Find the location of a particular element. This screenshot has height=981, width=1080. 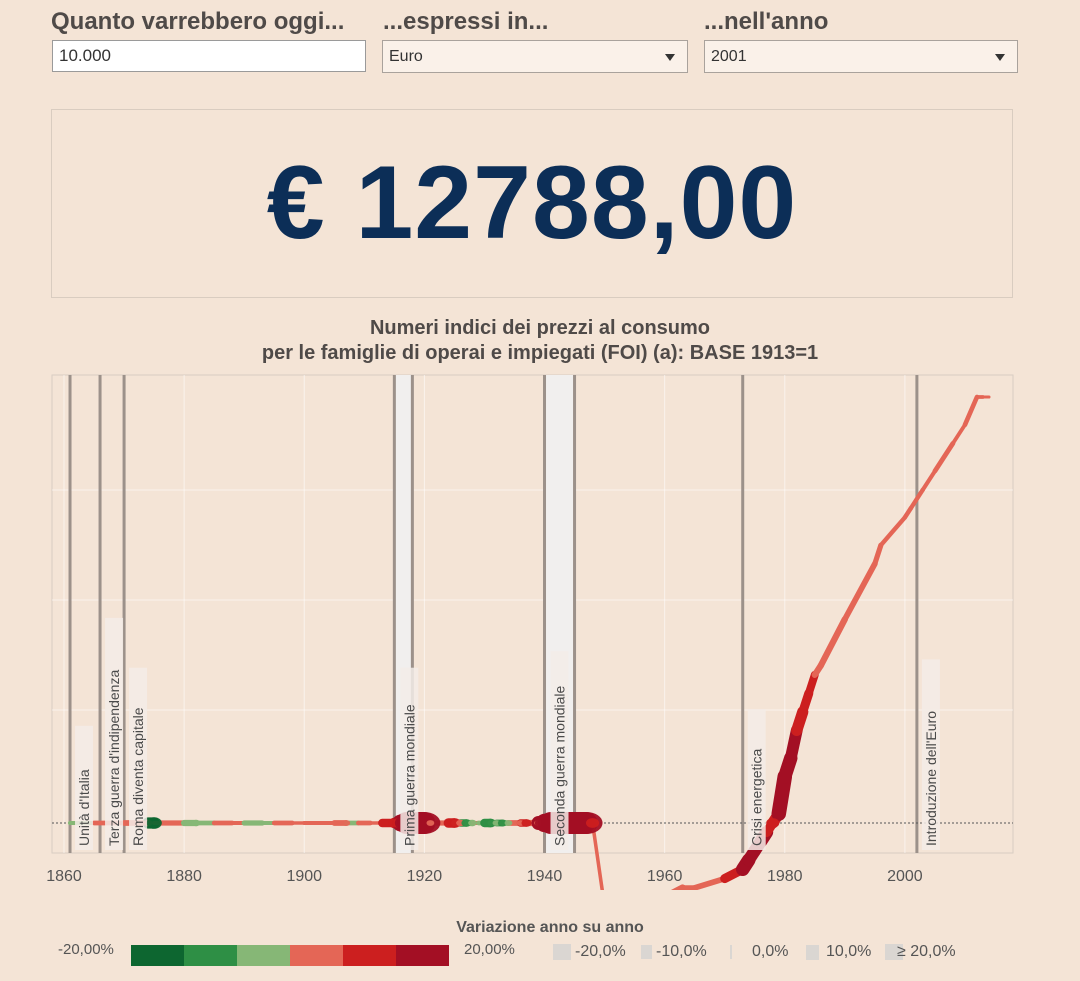

size-legend-item: -10,0% is located at coordinates (674, 952).